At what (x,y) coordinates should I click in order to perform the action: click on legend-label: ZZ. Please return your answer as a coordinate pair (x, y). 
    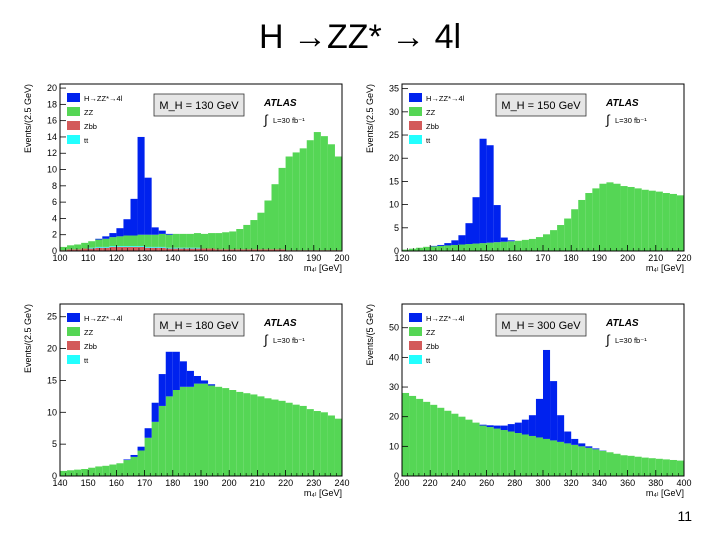
    Looking at the image, I should click on (89, 332).